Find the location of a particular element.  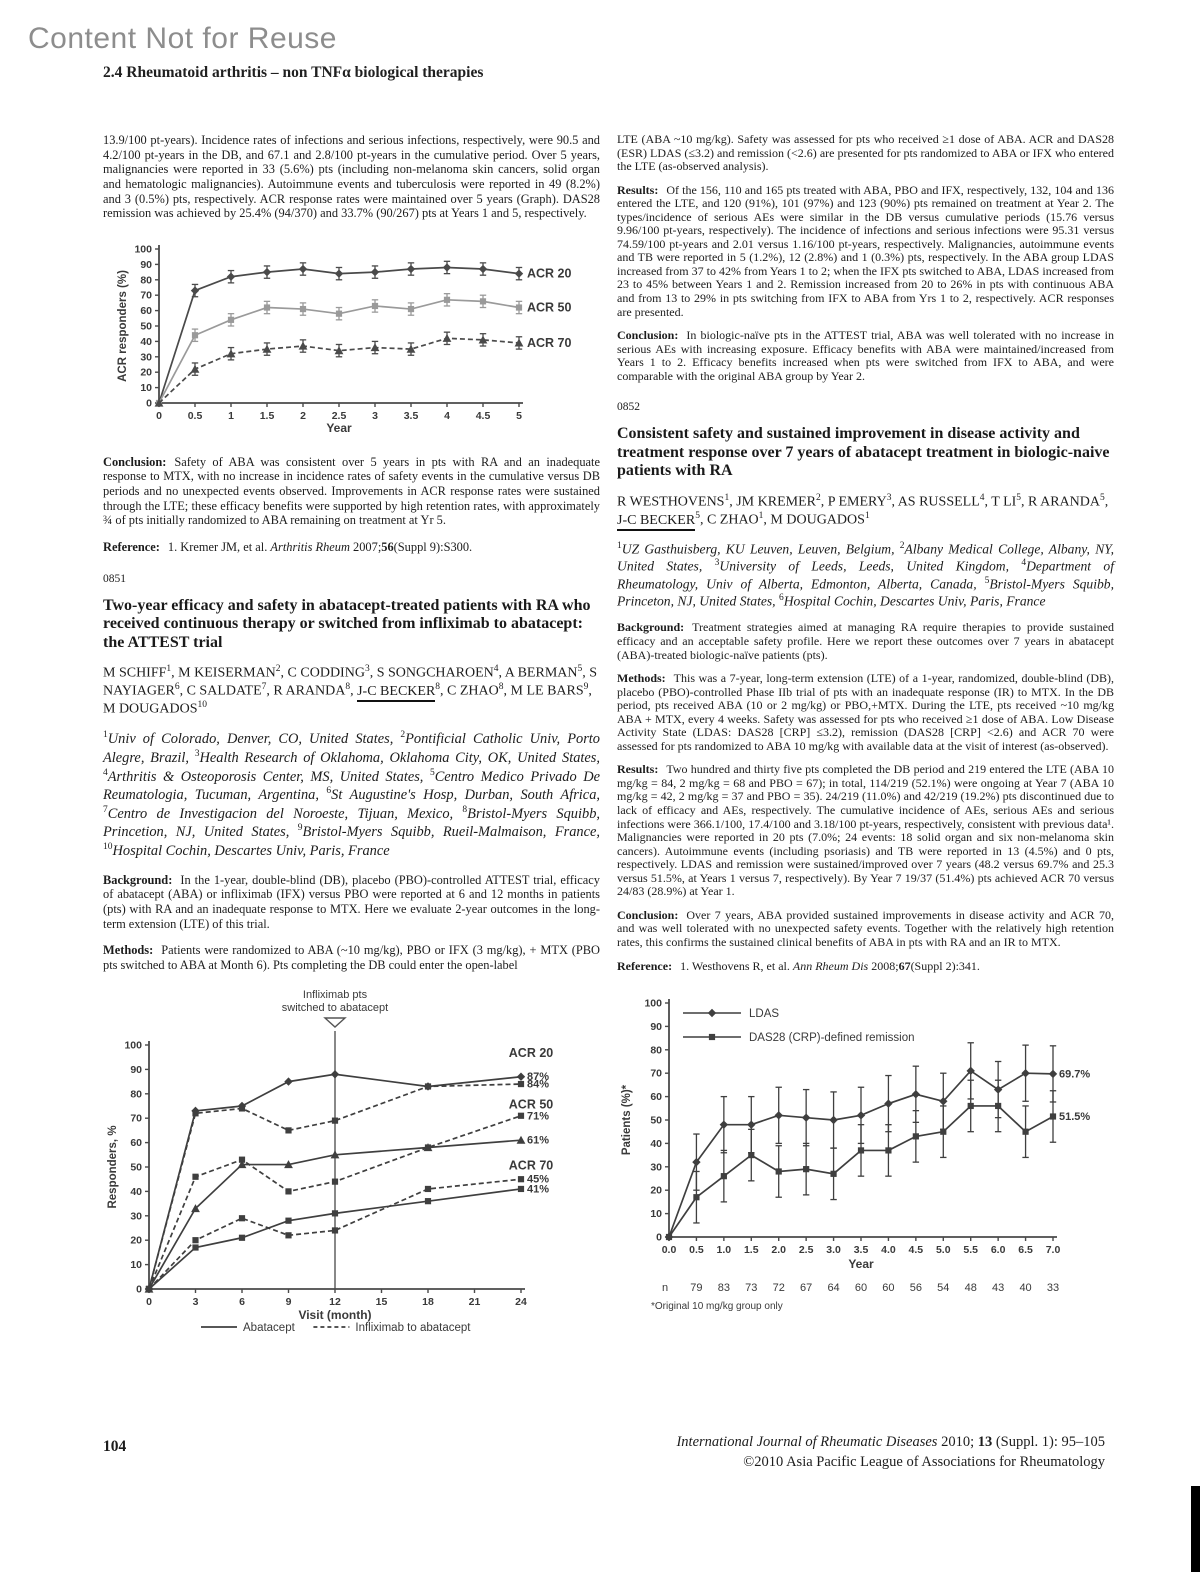

svg-text: 61% is located at coordinates (538, 1140).